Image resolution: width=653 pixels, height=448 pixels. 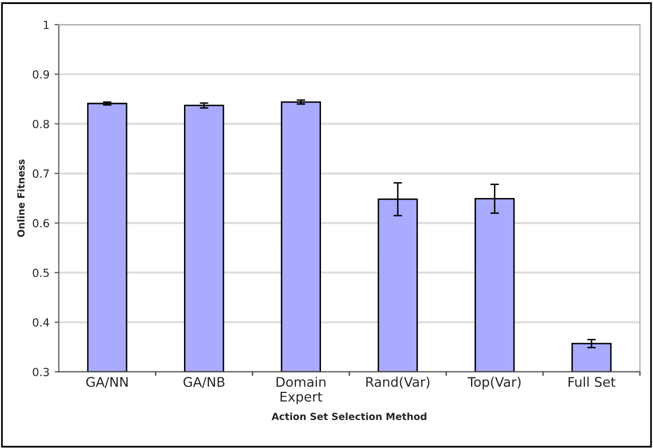 I want to click on y-tick-label: 0.3, so click(x=40, y=372).